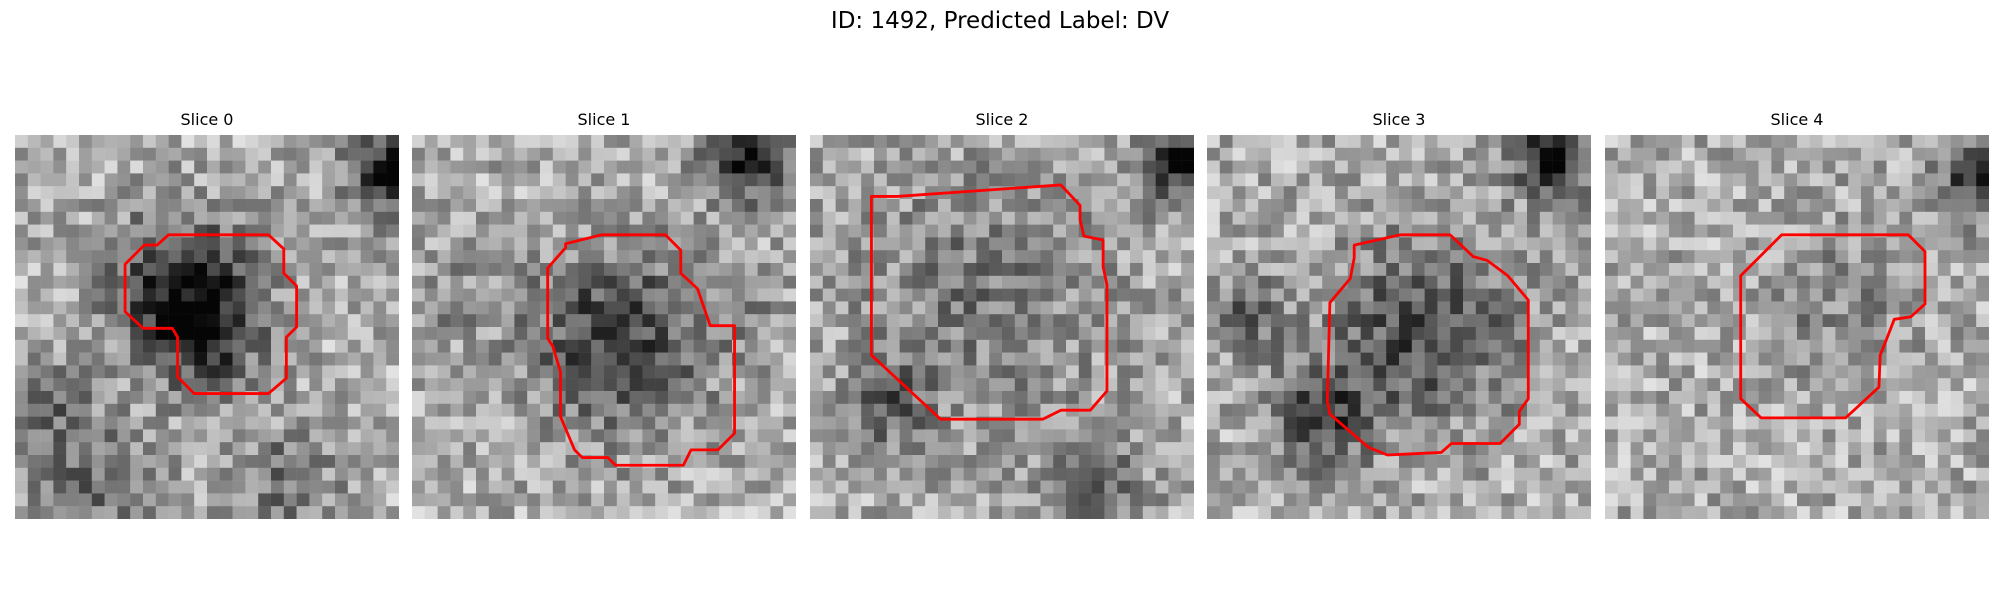  I want to click on slice-panel-3: Slice 3, so click(1399, 313).